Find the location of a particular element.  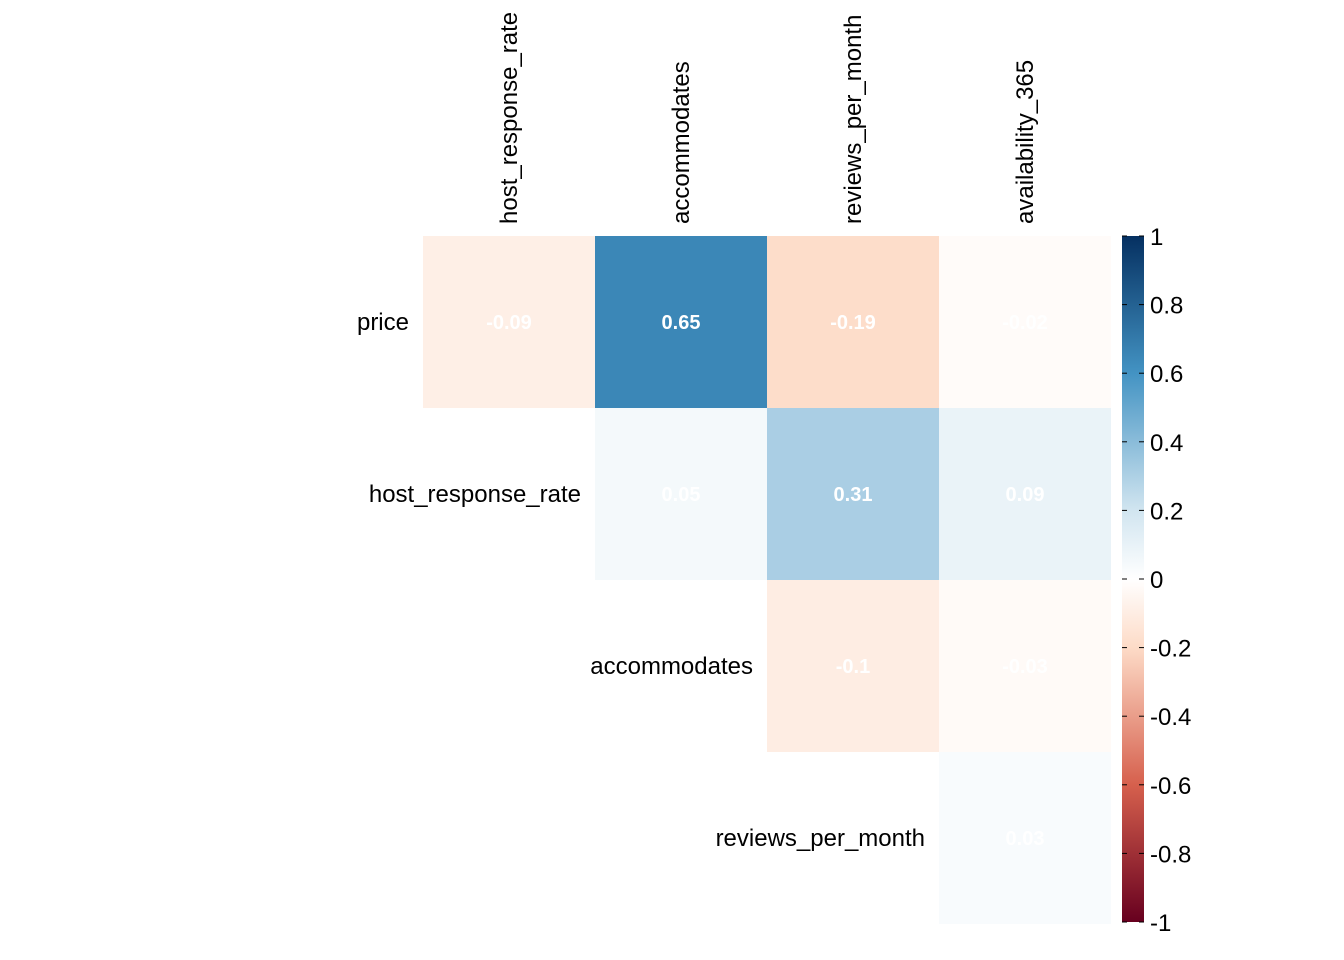

cell-value-label: -0.02 is located at coordinates (1025, 323).